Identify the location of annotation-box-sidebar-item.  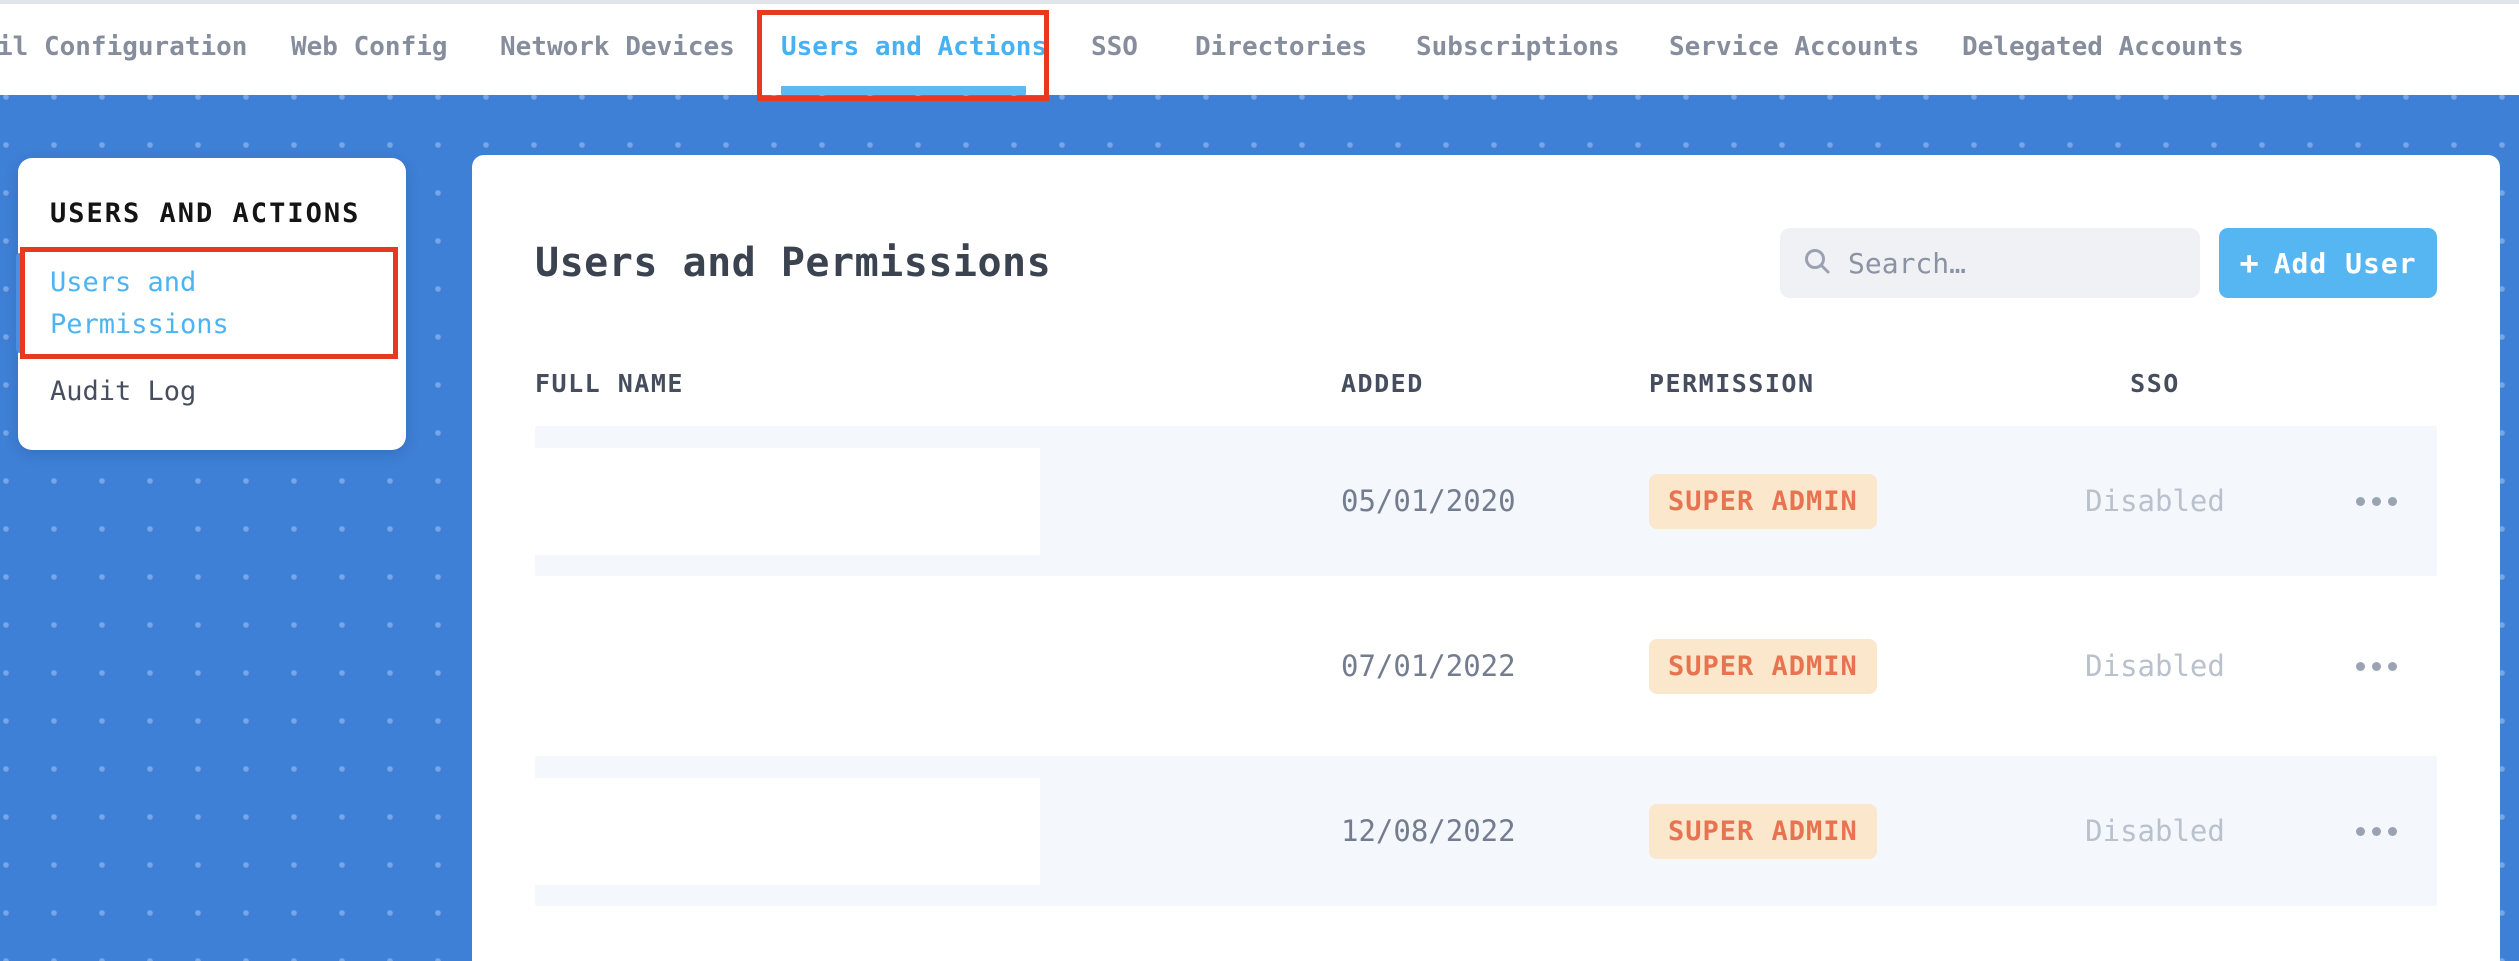
(209, 303).